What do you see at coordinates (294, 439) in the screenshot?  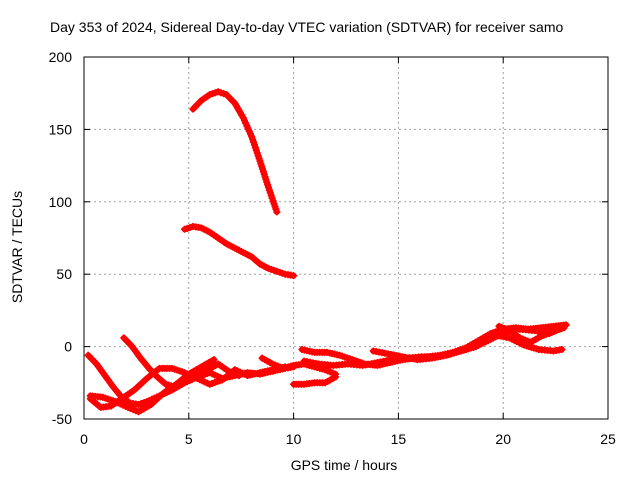 I see `x-tick-label: 10` at bounding box center [294, 439].